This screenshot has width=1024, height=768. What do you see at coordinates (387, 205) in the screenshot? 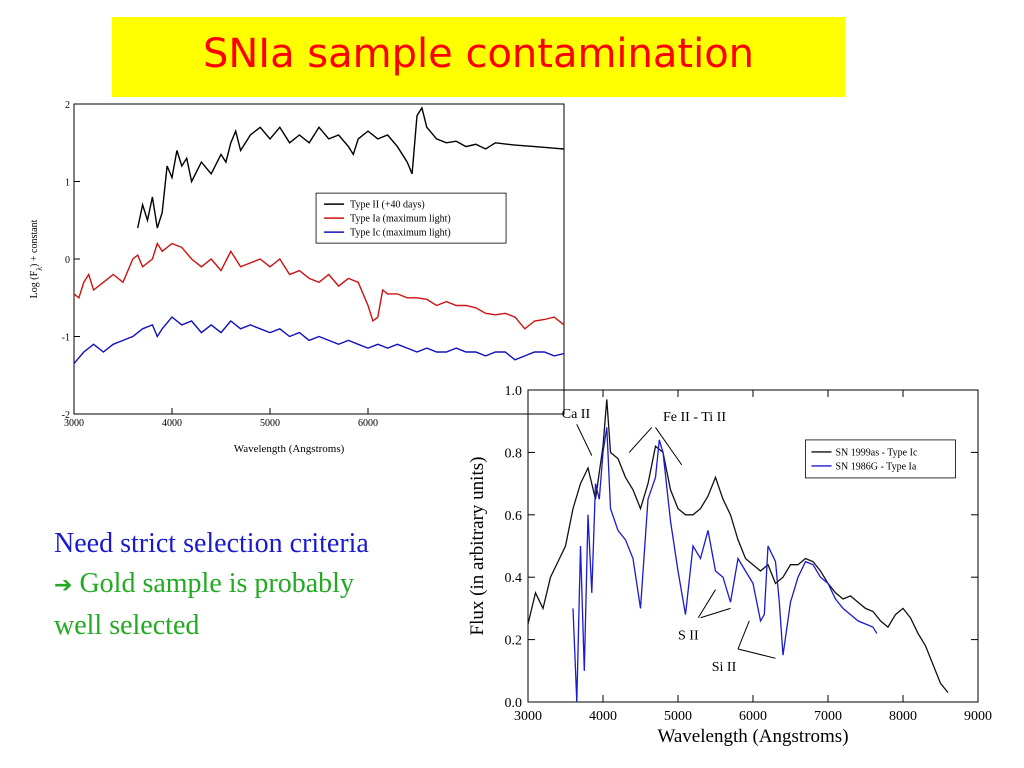
I see `legend-label-0: Type II (+40 days)` at bounding box center [387, 205].